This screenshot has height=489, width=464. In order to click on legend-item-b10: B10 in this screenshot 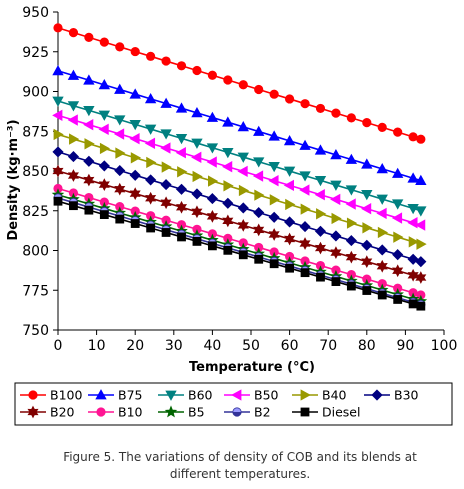, I will do `click(115, 412)`.